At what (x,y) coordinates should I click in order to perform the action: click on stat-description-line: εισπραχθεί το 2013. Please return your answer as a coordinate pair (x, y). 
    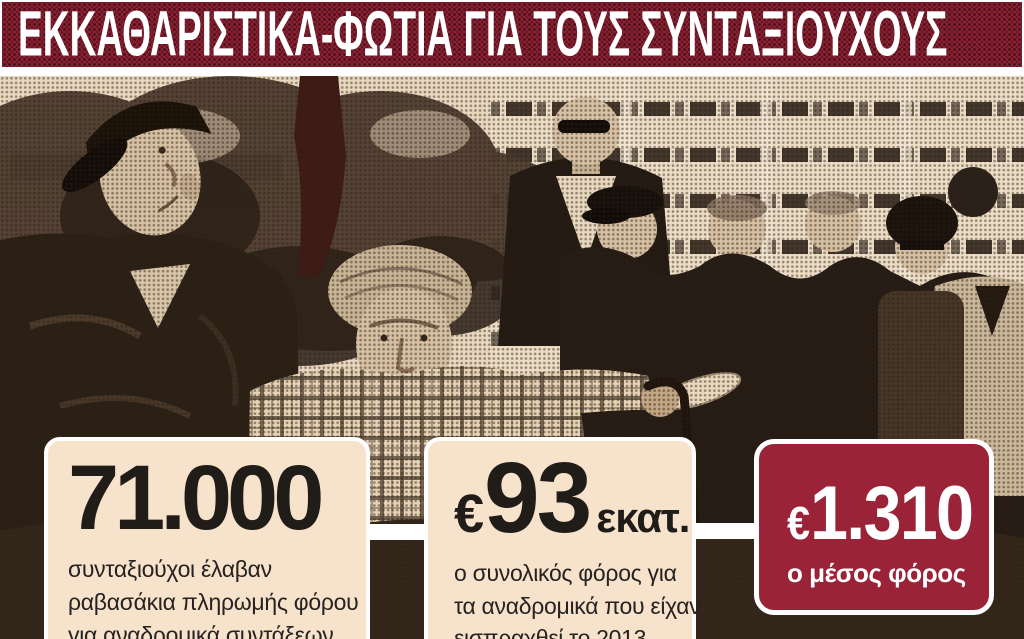
    Looking at the image, I should click on (550, 632).